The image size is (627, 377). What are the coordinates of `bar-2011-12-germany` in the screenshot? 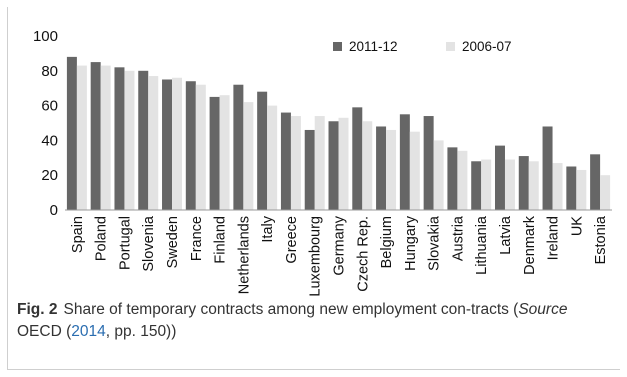 It's located at (333, 165).